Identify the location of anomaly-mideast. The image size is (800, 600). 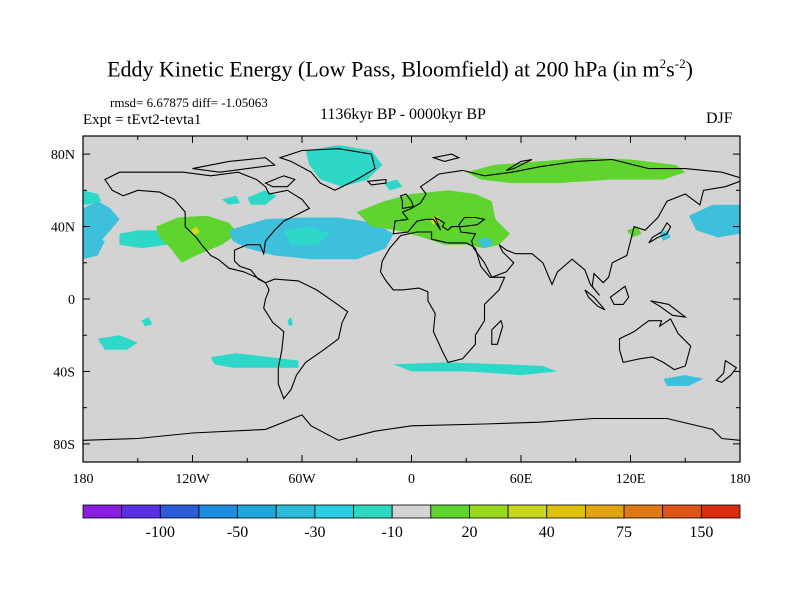
(485, 243).